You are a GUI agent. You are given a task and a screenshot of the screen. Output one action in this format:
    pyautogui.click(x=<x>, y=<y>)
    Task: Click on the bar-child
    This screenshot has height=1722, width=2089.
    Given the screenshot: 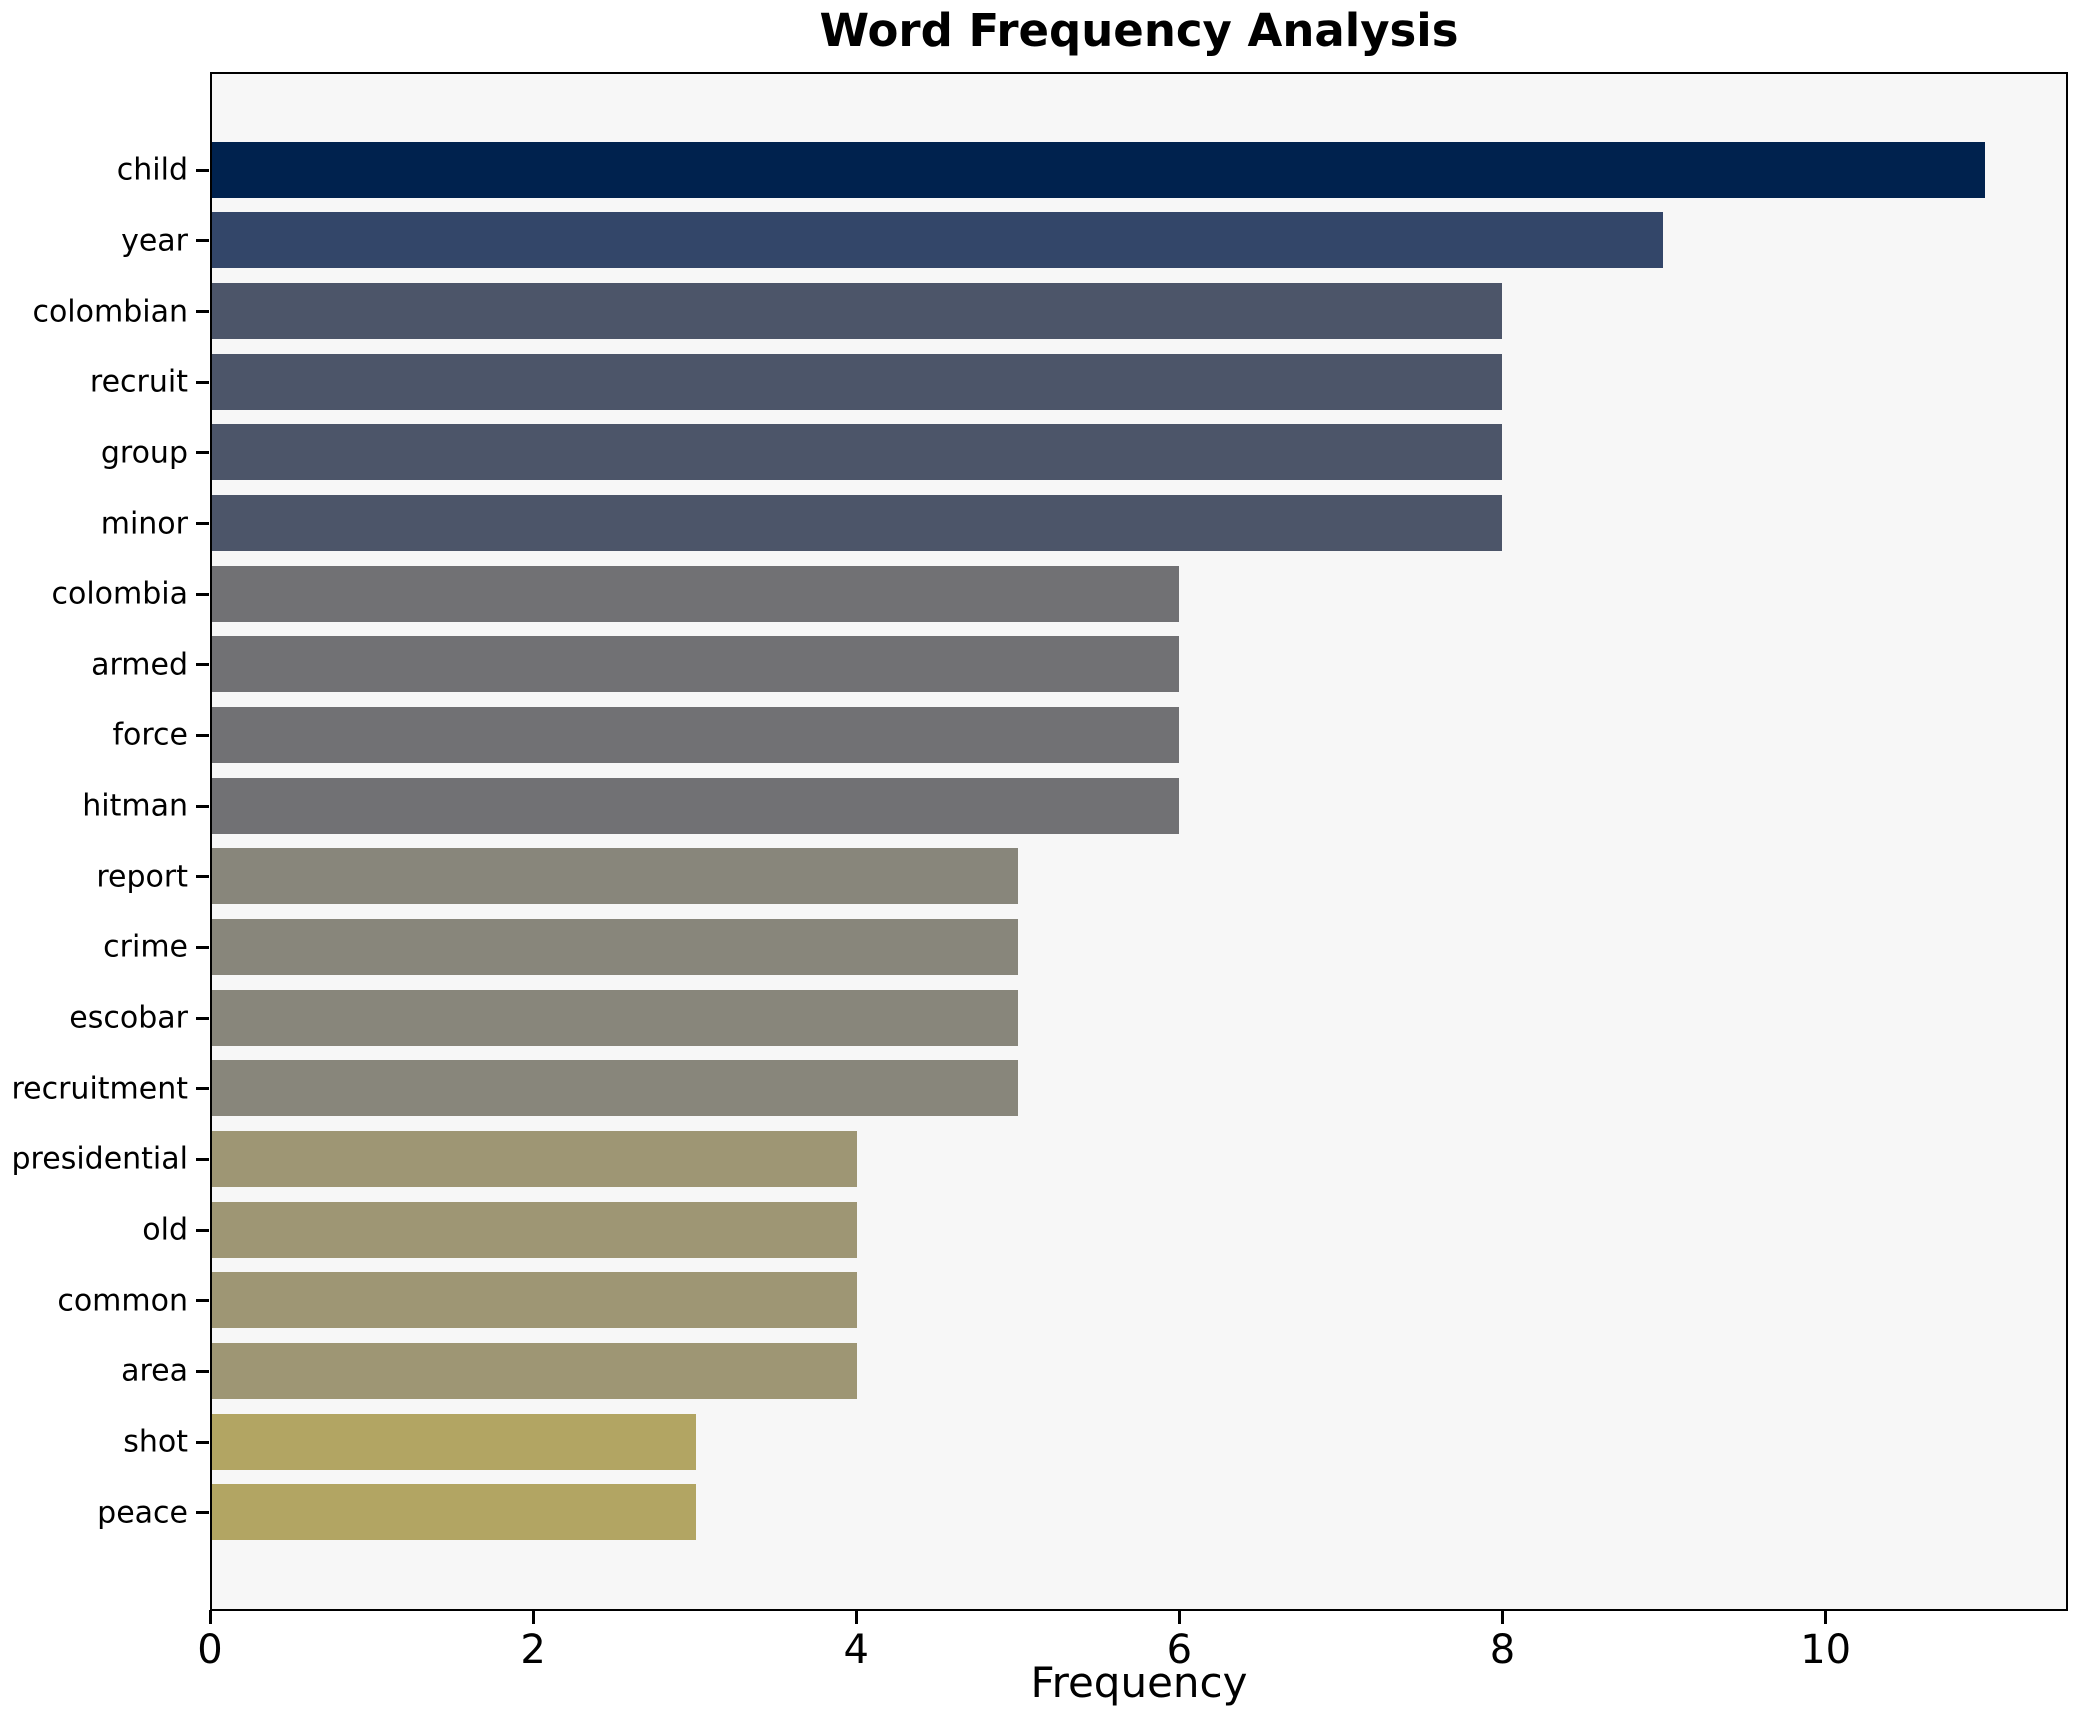 What is the action you would take?
    pyautogui.click(x=1099, y=169)
    